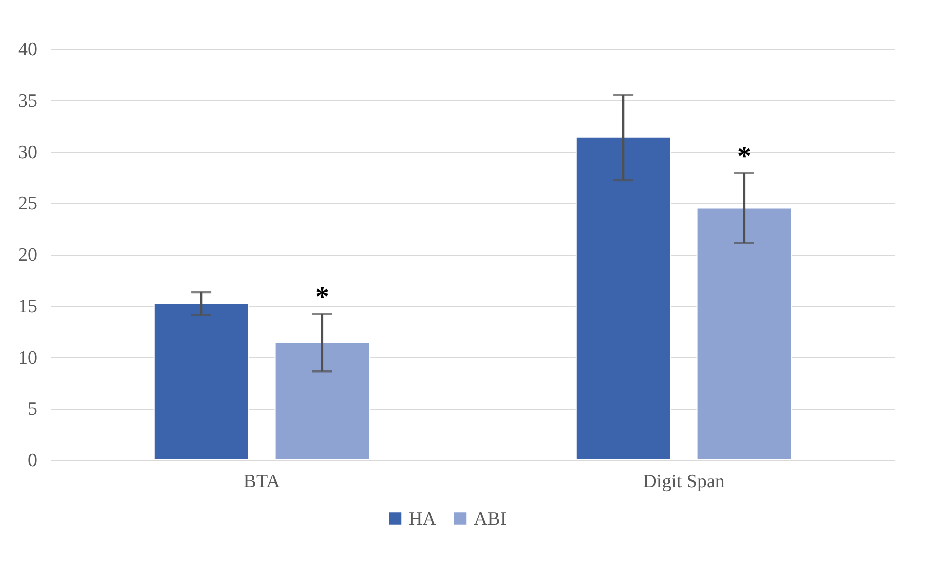 Image resolution: width=932 pixels, height=563 pixels. What do you see at coordinates (423, 519) in the screenshot?
I see `legend-label: HA` at bounding box center [423, 519].